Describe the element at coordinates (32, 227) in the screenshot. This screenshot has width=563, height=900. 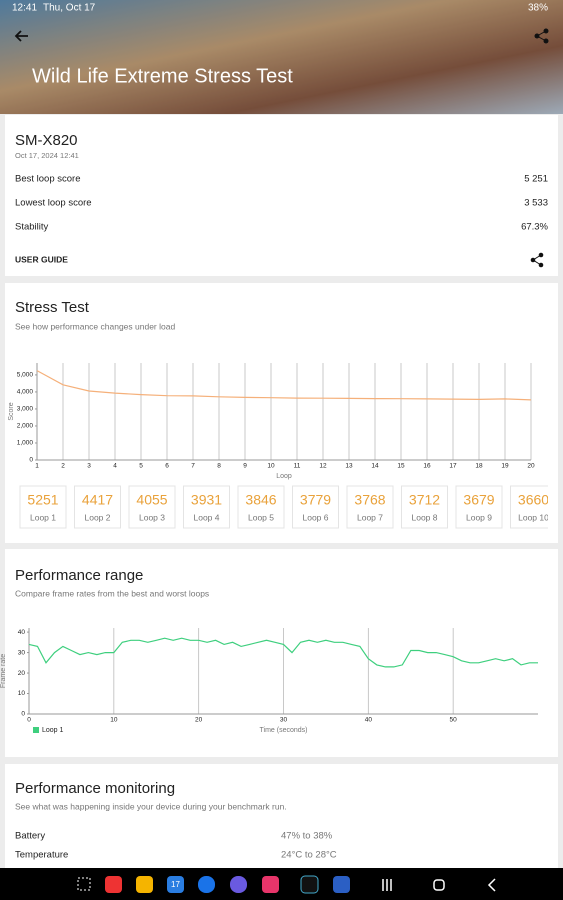
I see `row-label: Stability` at that location.